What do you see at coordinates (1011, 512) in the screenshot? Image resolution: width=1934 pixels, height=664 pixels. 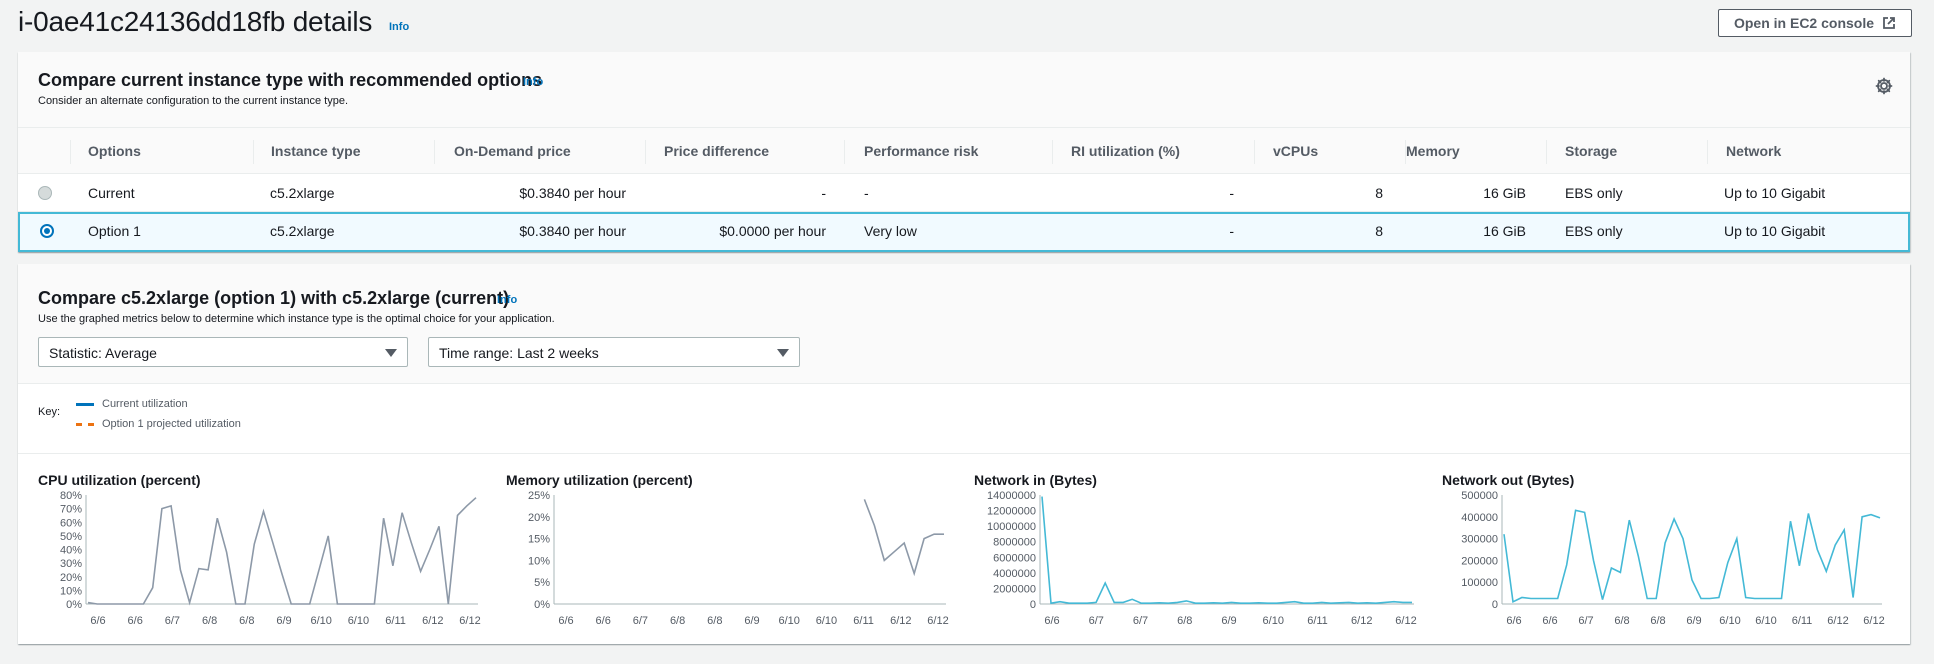 I see `y-tick-label: 12000000` at bounding box center [1011, 512].